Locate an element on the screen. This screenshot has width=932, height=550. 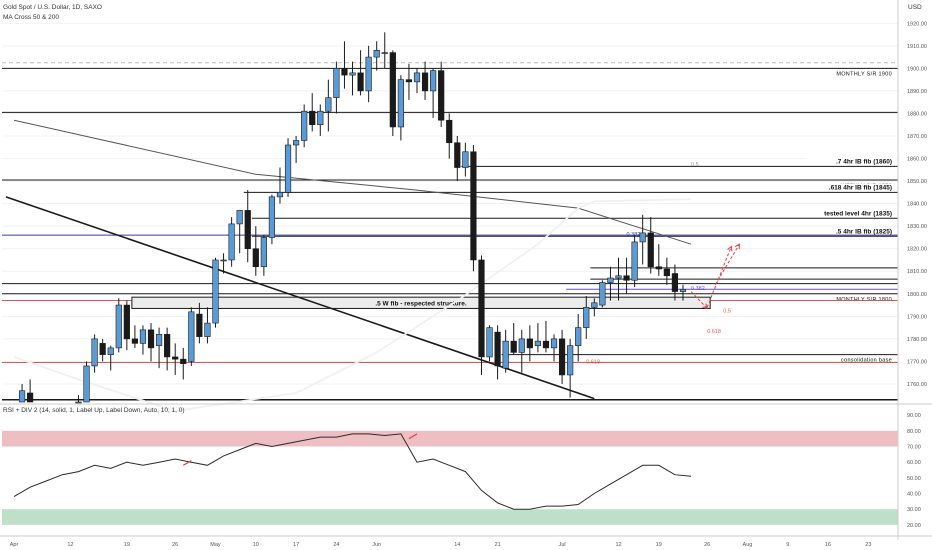
fib-zone-label: .5 W fib - respected structure. is located at coordinates (421, 303).